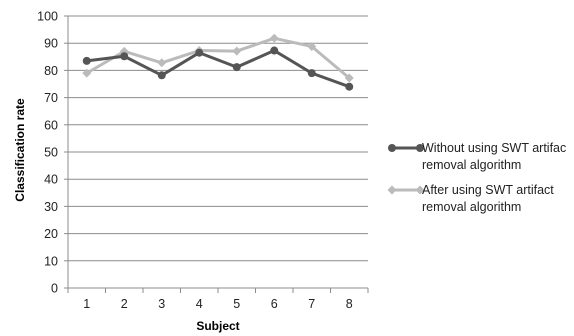 The image size is (574, 336). Describe the element at coordinates (51, 207) in the screenshot. I see `y-tick-label: 30` at that location.